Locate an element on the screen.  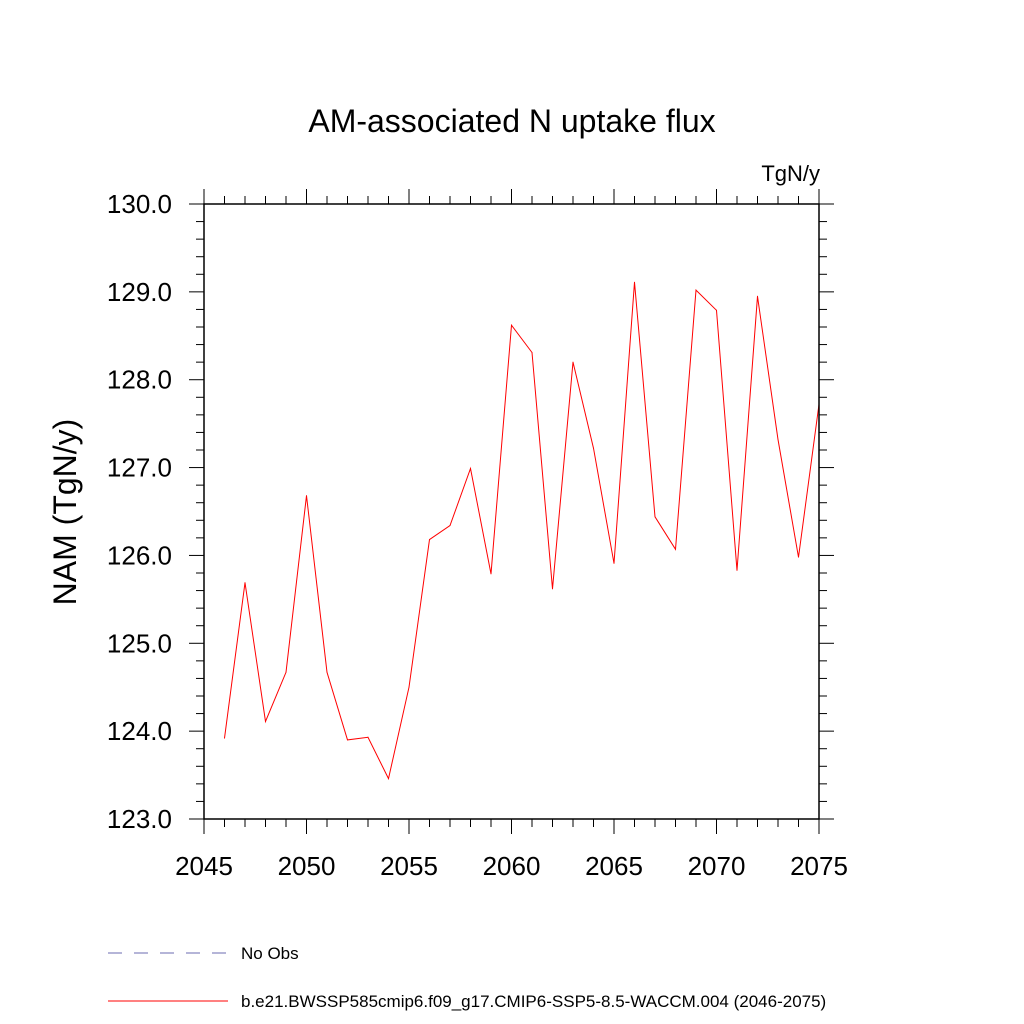
x-tick-label: 2060 is located at coordinates (512, 866).